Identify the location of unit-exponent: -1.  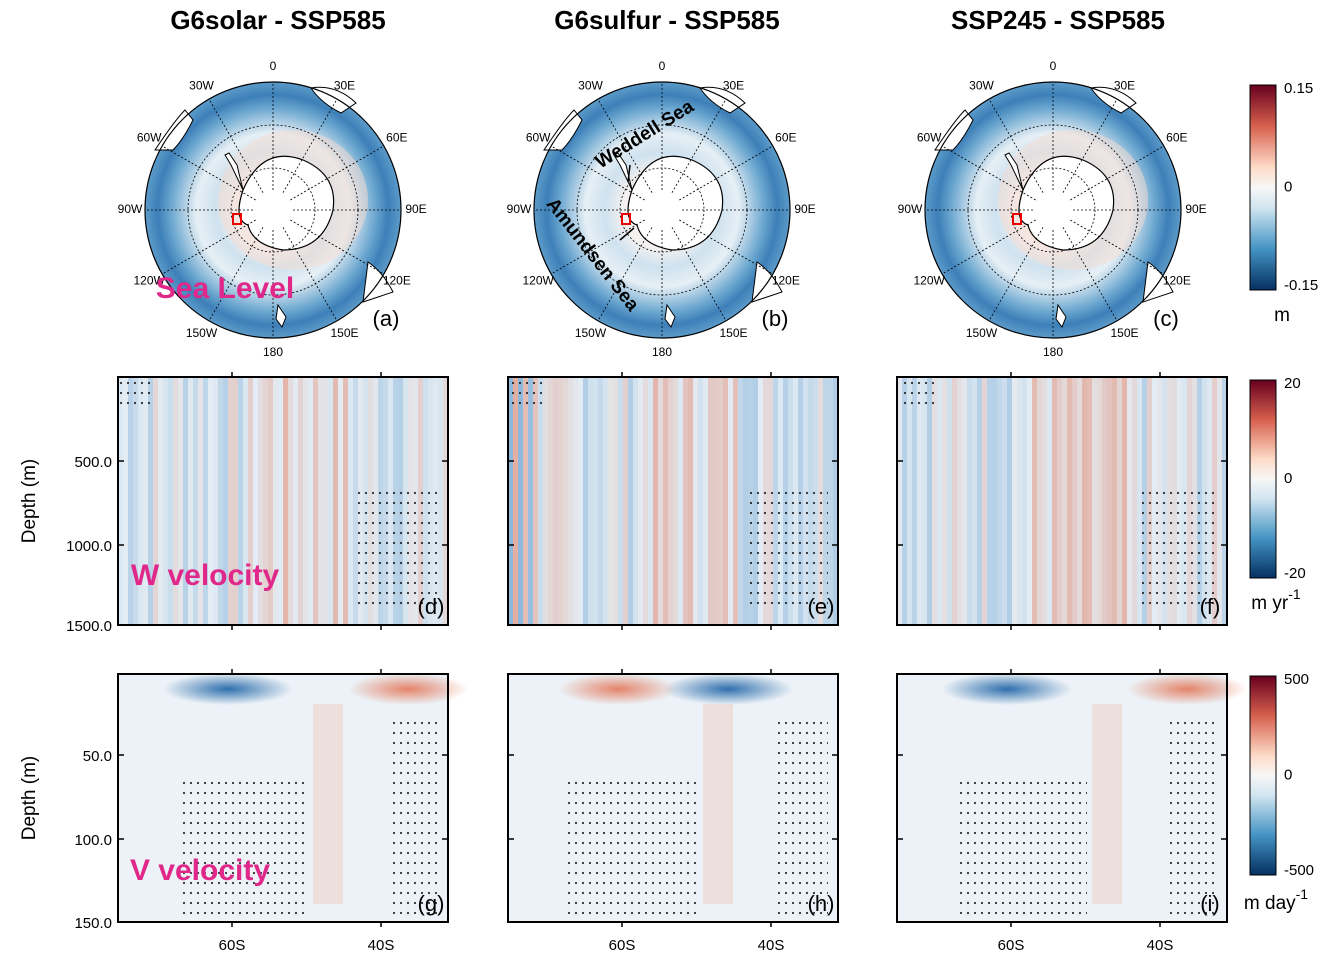
(1294, 594).